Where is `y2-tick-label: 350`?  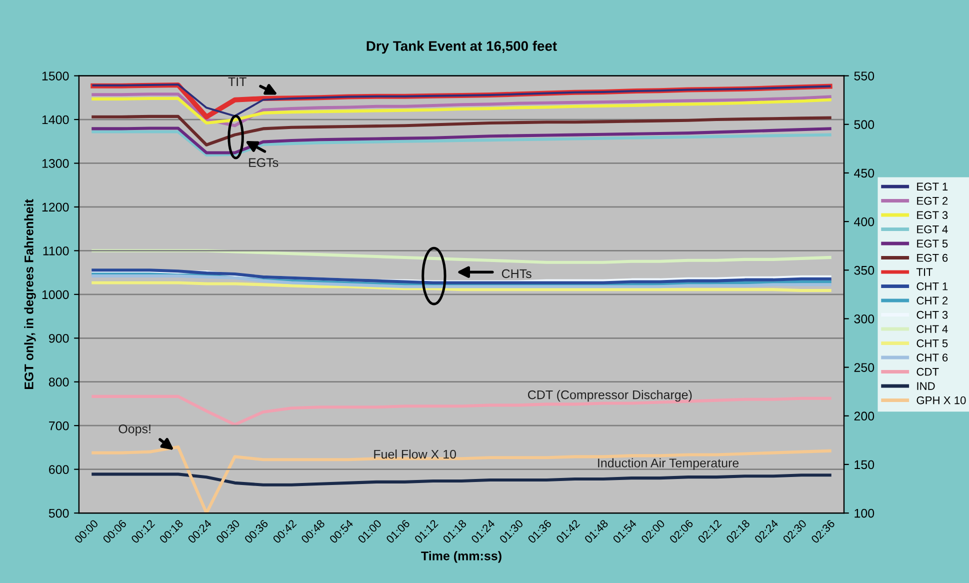
y2-tick-label: 350 is located at coordinates (864, 270).